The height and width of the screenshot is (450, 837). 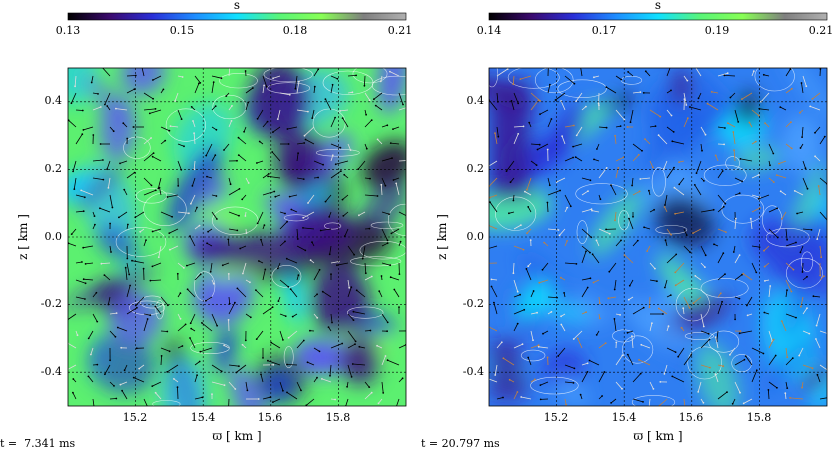 I want to click on y-tick-label: 0.4, so click(x=54, y=100).